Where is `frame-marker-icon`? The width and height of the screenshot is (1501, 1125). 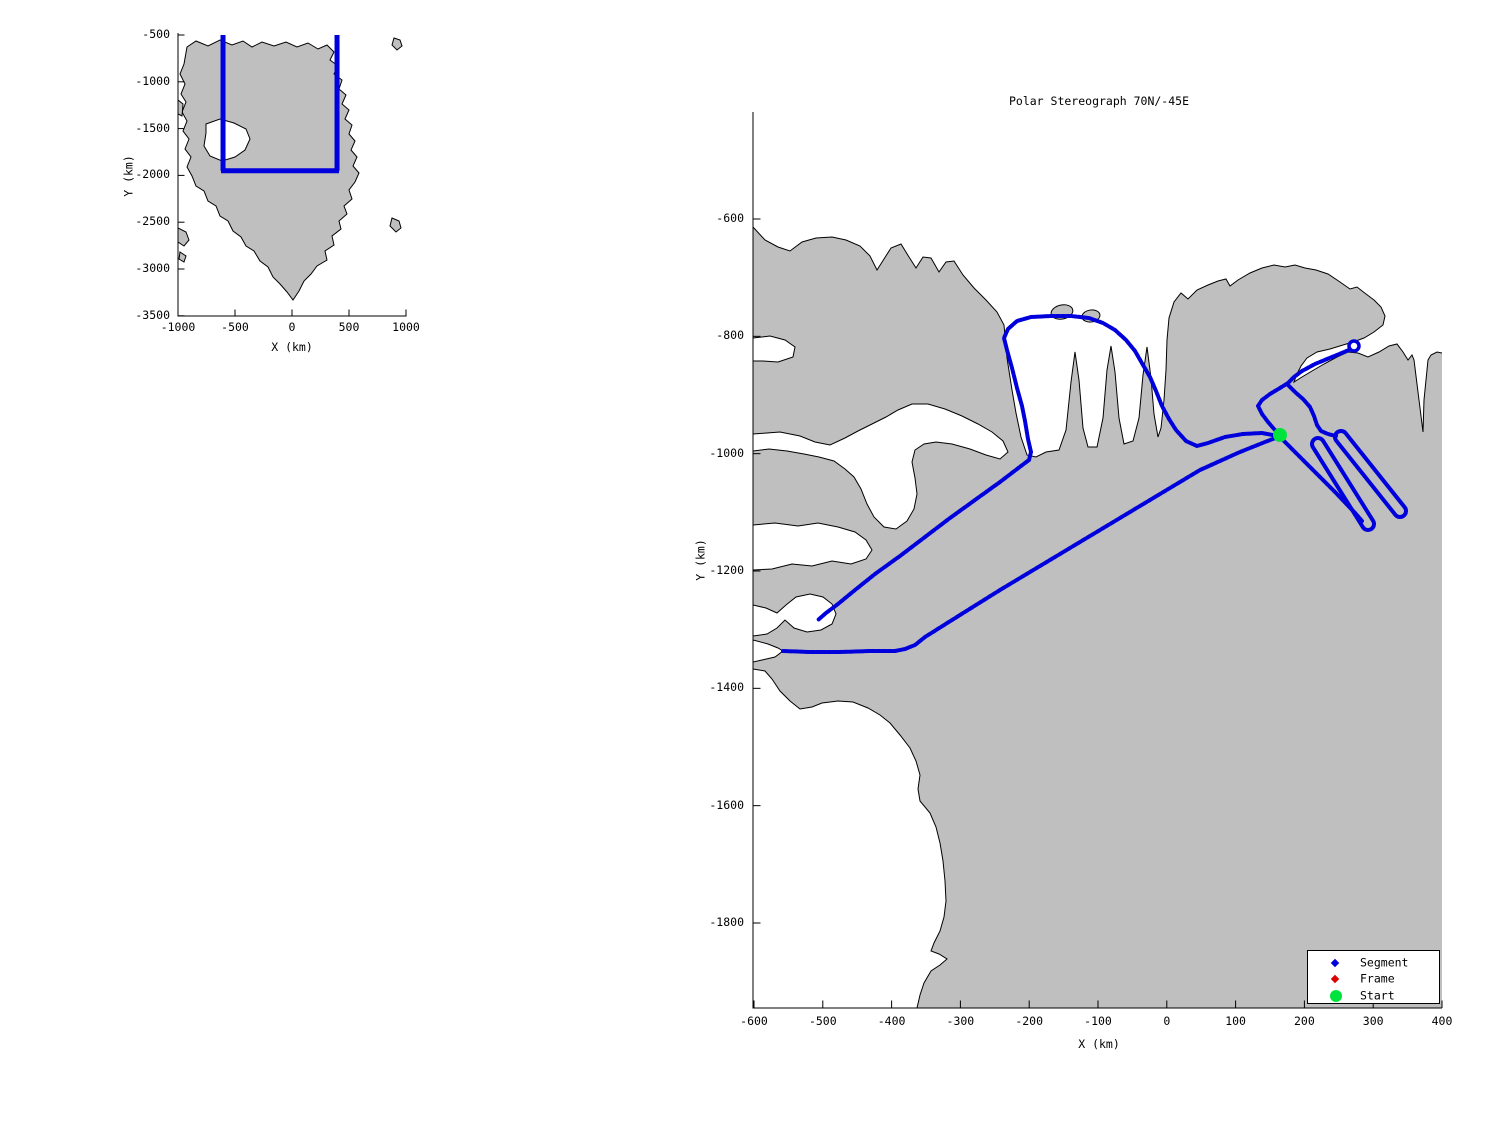
frame-marker-icon is located at coordinates (1335, 979).